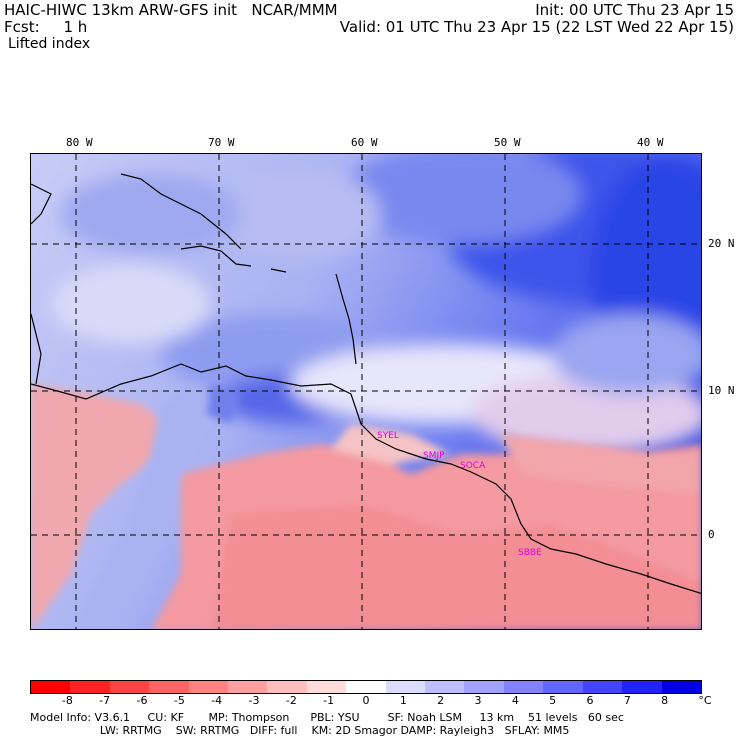  Describe the element at coordinates (634, 10) in the screenshot. I see `init-time: Init: 00 UTC Thu 23 Apr 15` at that location.